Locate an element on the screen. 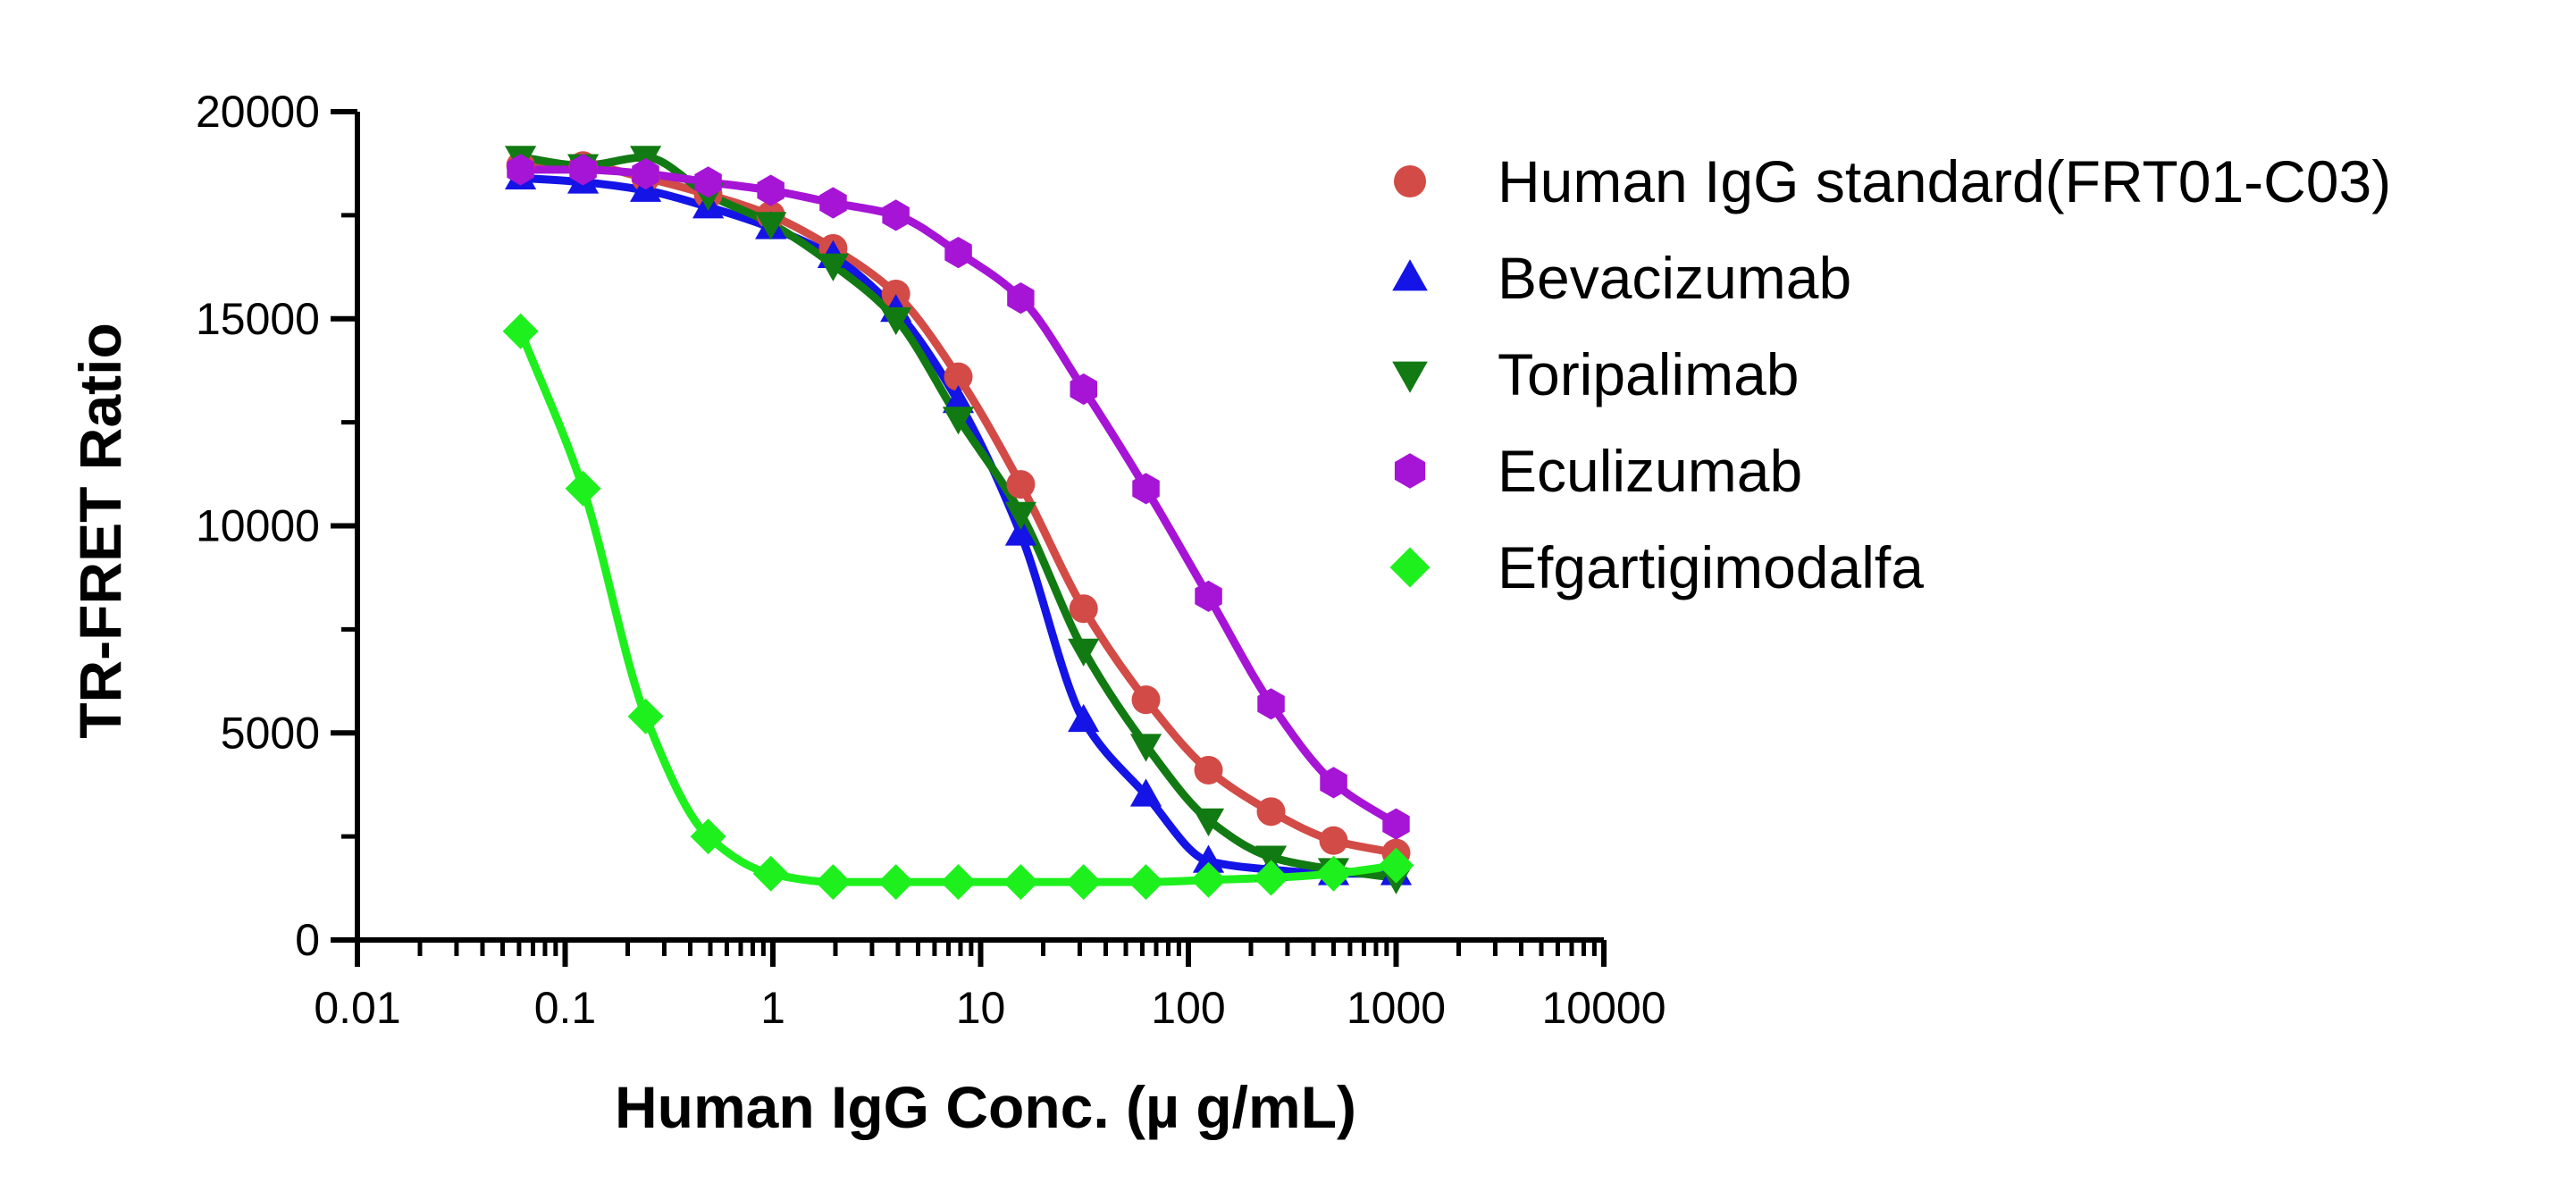 Image resolution: width=2576 pixels, height=1200 pixels. y-tick-label: 20000 is located at coordinates (258, 112).